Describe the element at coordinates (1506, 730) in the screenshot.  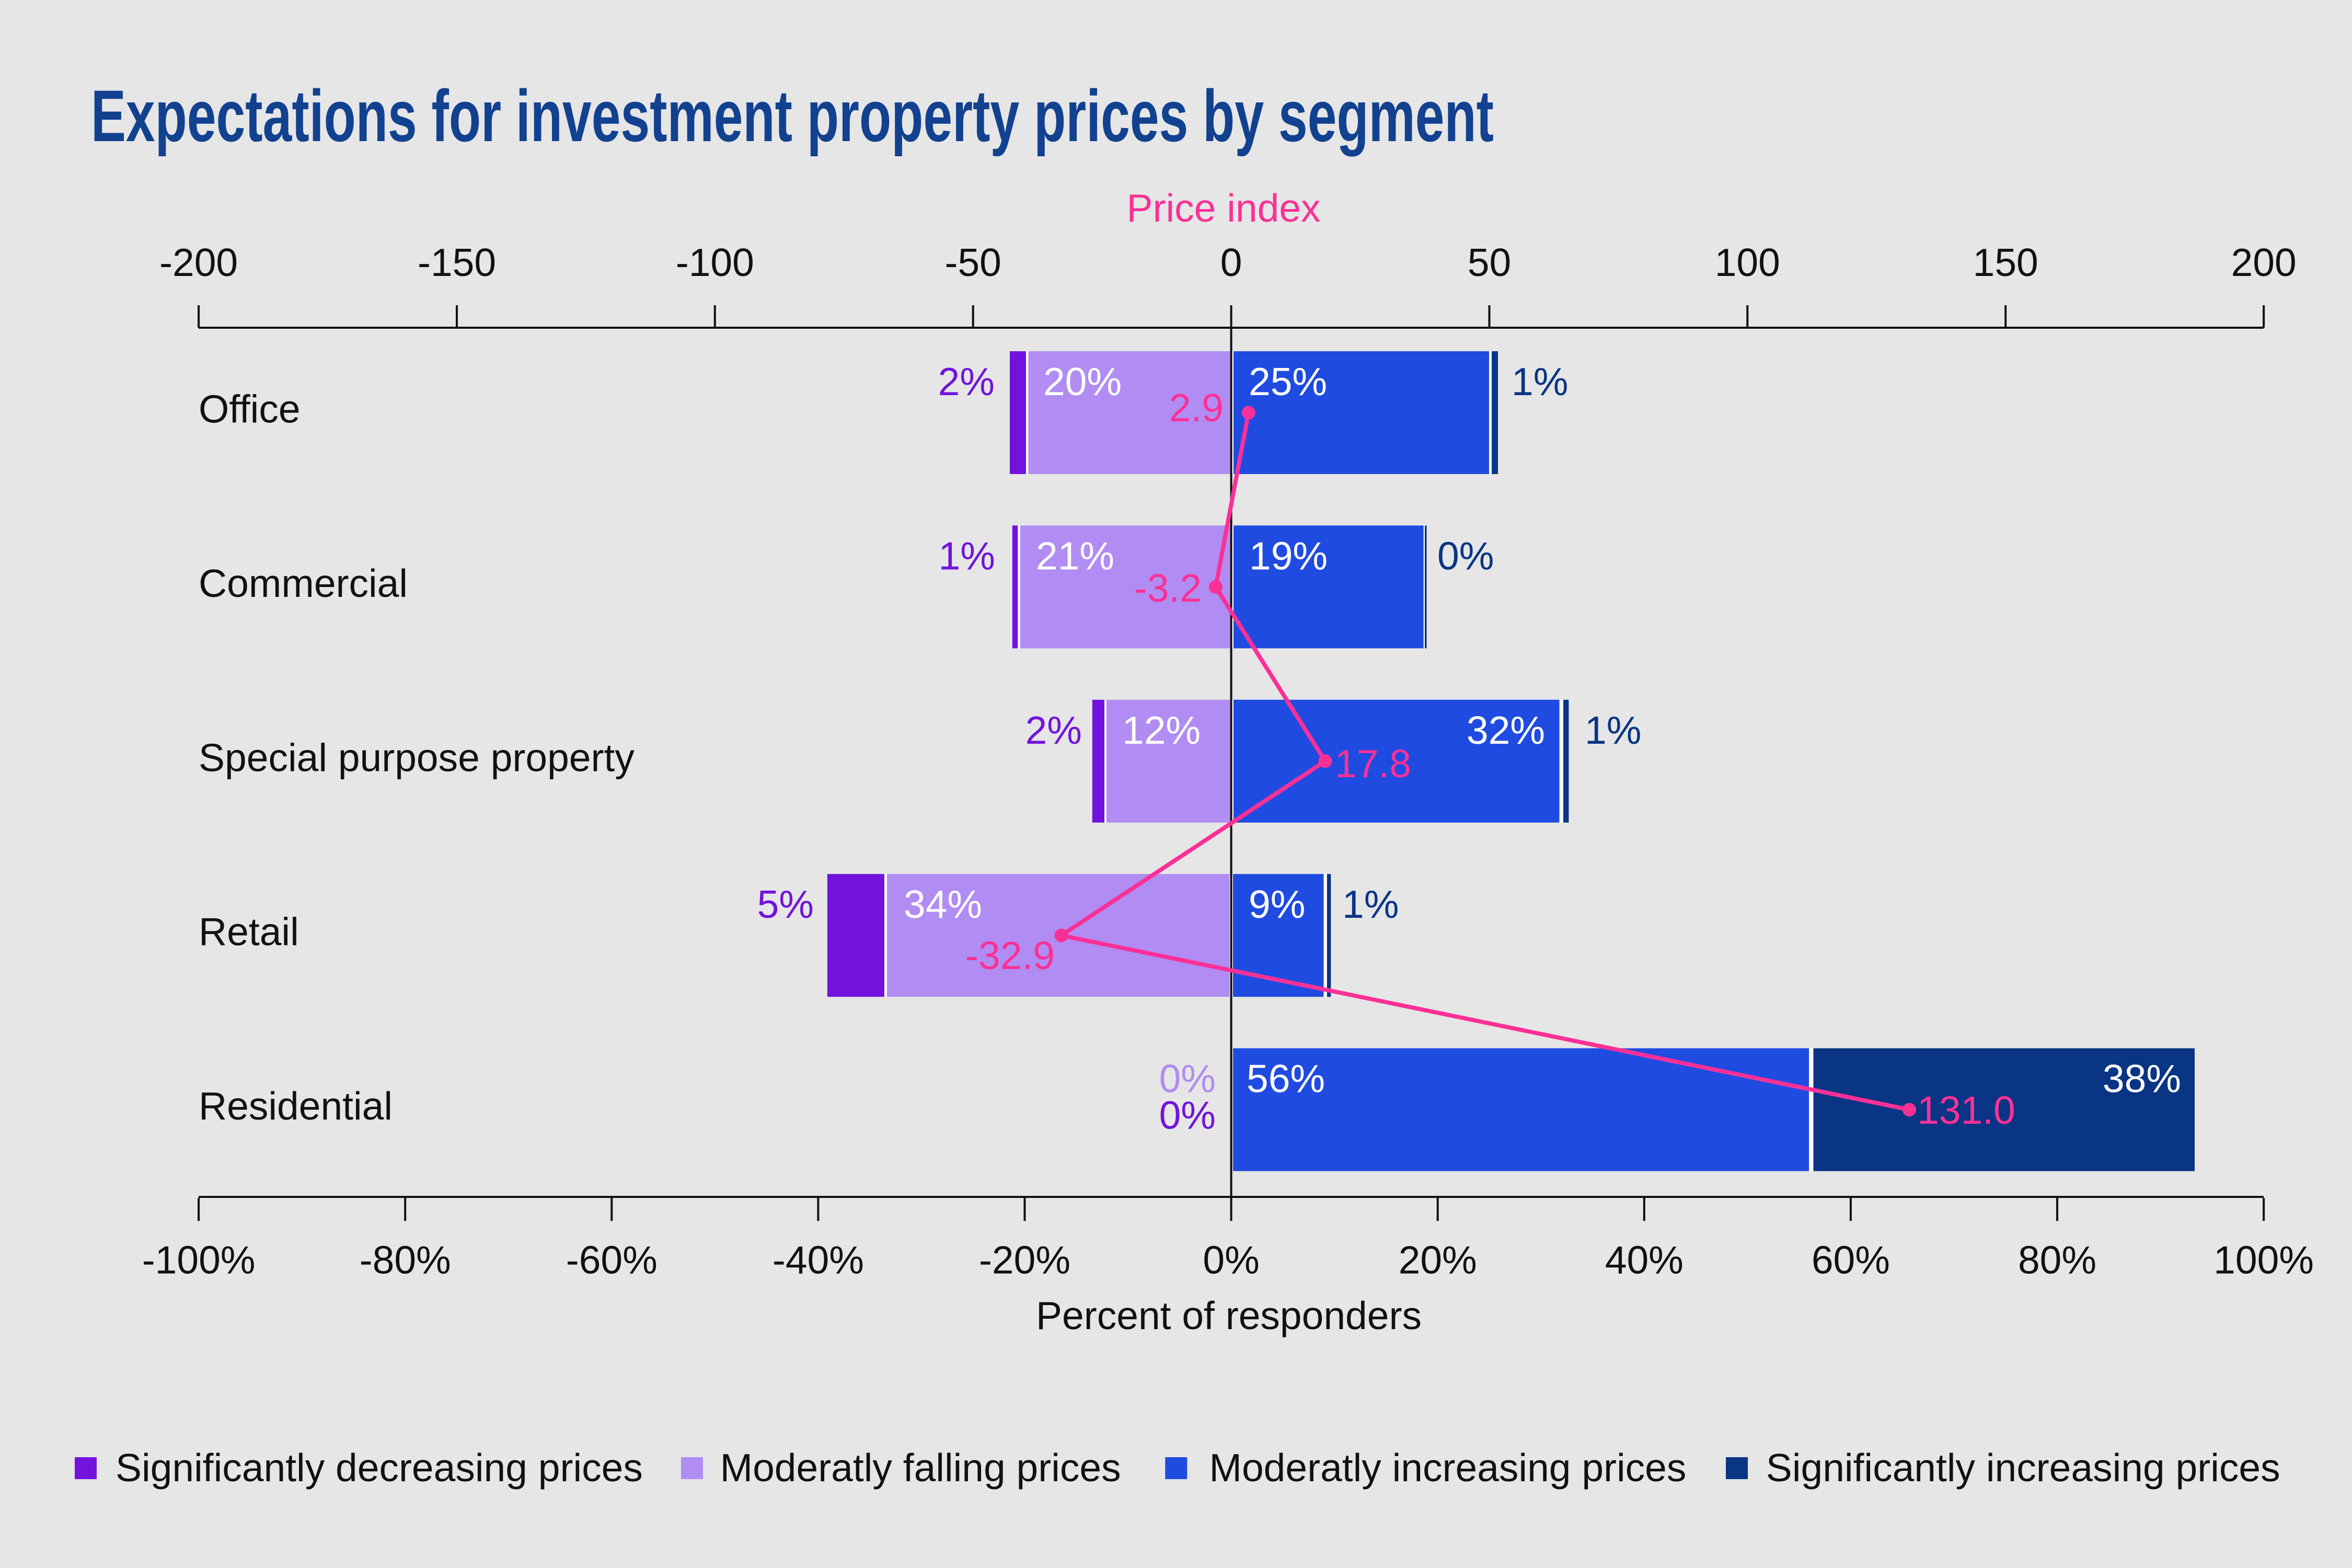
I see `svg-text: 32%` at that location.